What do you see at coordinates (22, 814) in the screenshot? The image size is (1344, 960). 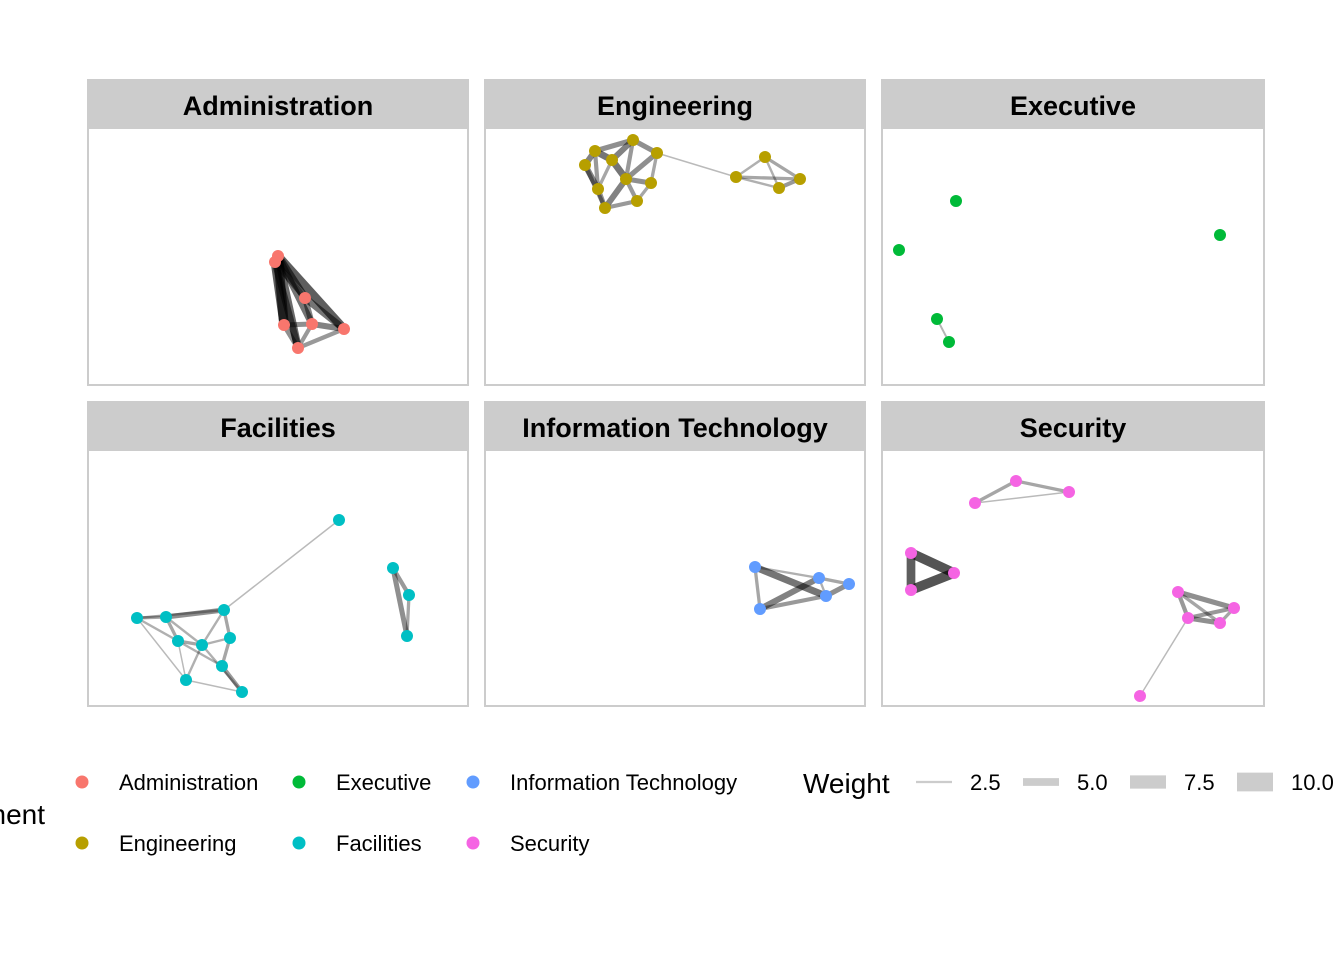 I see `legend-department-title: Department` at bounding box center [22, 814].